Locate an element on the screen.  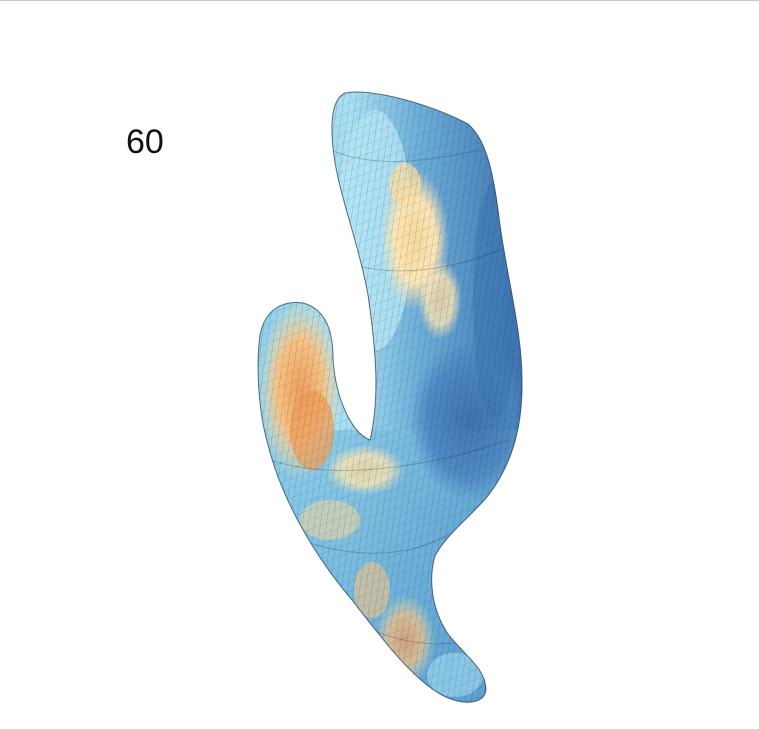
top-divider is located at coordinates (379, 0).